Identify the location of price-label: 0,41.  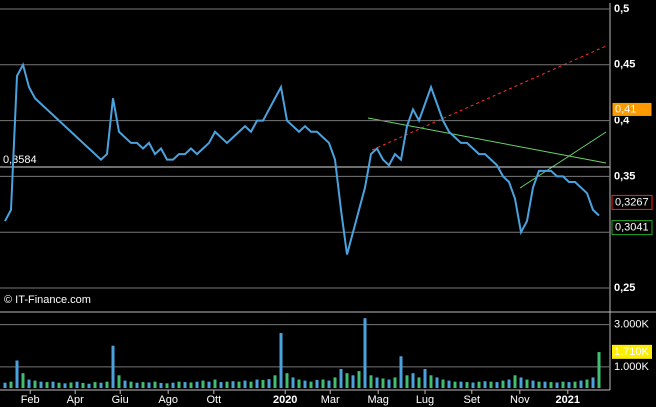
(625, 109).